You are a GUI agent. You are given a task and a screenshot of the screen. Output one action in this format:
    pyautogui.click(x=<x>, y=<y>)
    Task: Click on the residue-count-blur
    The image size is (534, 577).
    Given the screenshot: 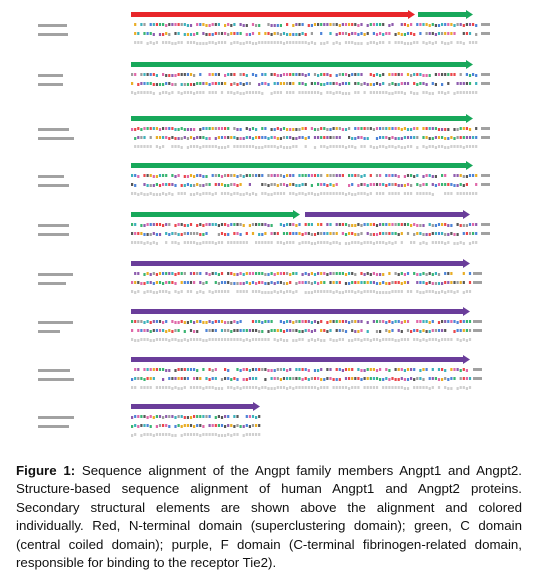 What is the action you would take?
    pyautogui.click(x=477, y=369)
    